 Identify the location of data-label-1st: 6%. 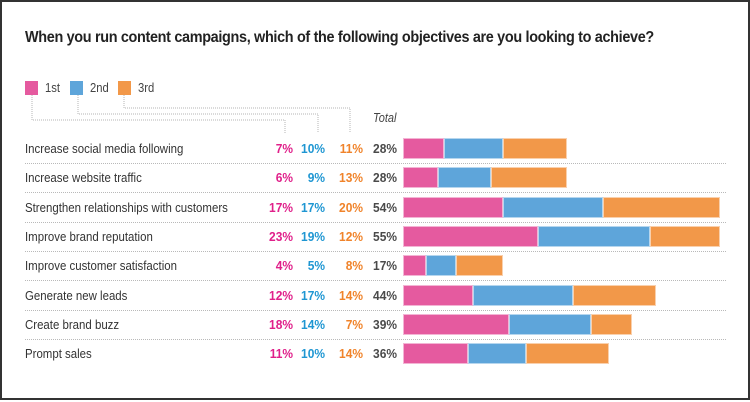
(284, 178).